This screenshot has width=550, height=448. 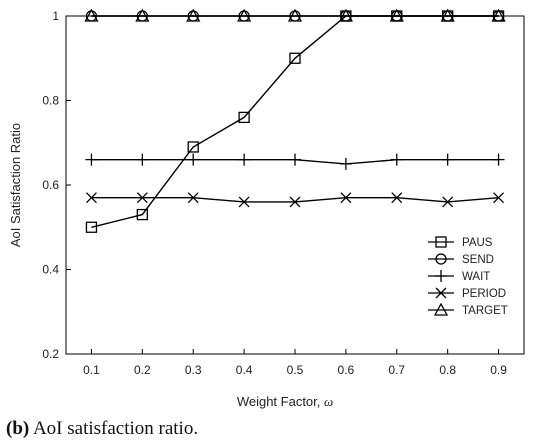 I want to click on legend-label: SEND, so click(x=478, y=260).